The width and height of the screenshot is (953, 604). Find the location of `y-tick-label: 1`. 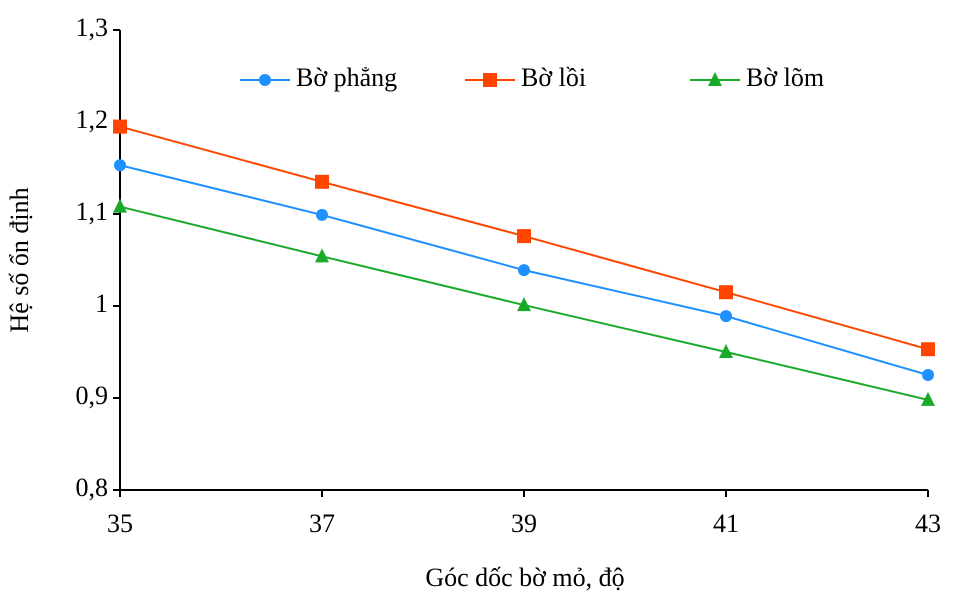

y-tick-label: 1 is located at coordinates (101, 303).